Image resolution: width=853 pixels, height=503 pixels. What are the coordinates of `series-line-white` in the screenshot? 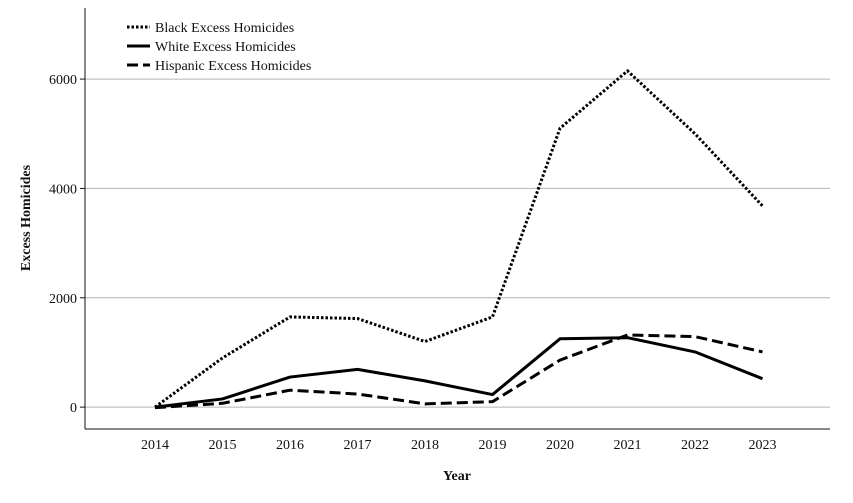 It's located at (459, 372).